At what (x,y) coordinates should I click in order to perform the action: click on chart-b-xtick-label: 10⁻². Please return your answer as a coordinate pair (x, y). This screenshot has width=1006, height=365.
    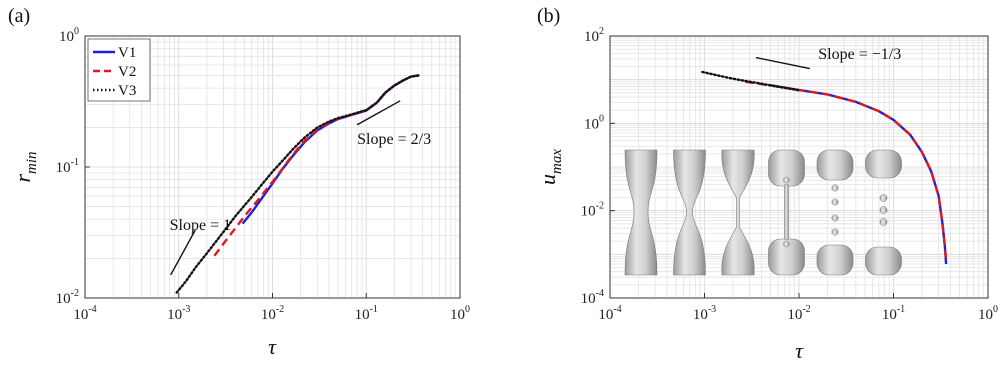
    Looking at the image, I should click on (798, 313).